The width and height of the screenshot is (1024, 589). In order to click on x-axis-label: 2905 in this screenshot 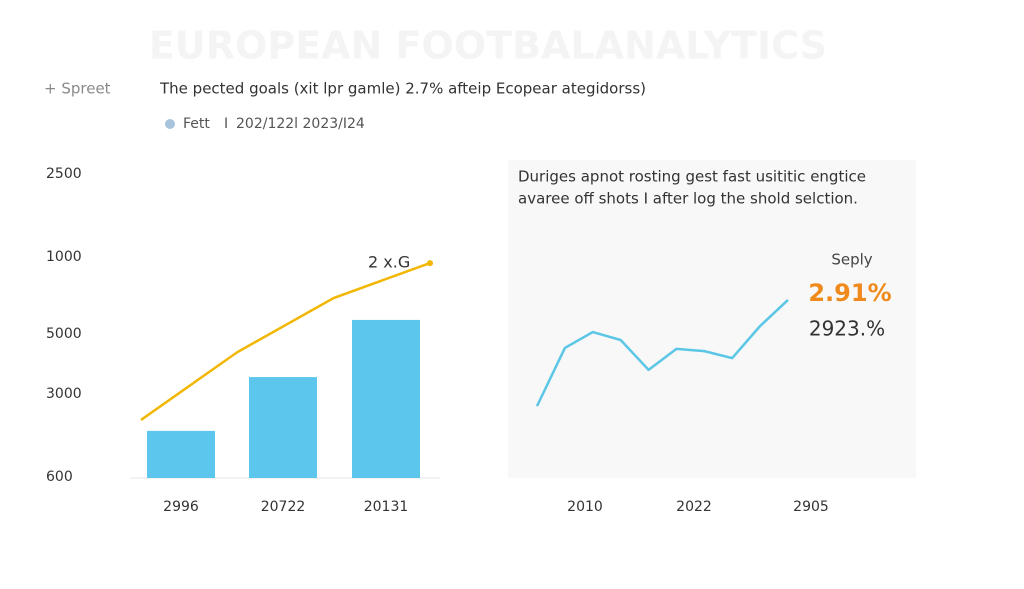, I will do `click(811, 507)`.